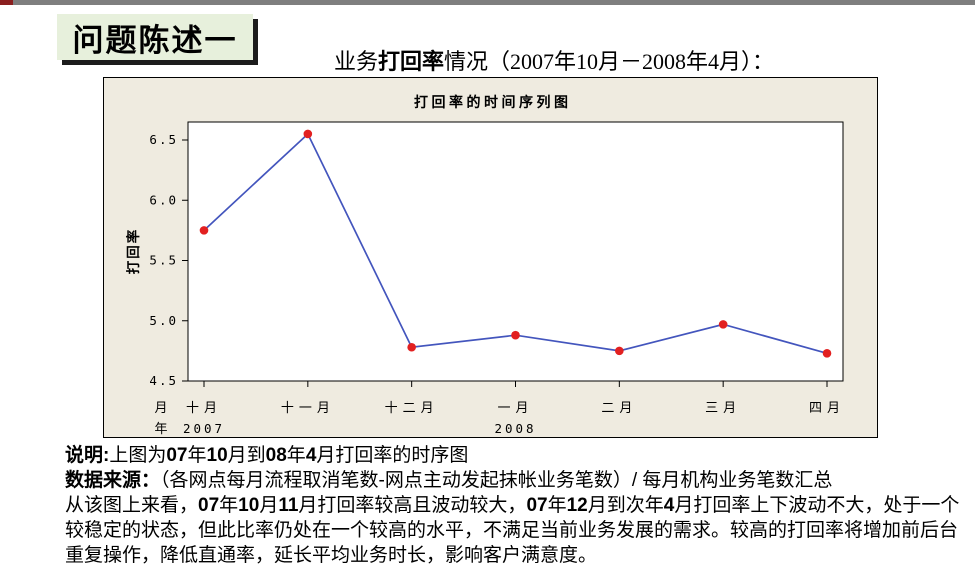 Image resolution: width=975 pixels, height=580 pixels. I want to click on note-line-5: 重复操作，降低直通率，延长平均业务时长，影响客户满意度。, so click(517, 555).